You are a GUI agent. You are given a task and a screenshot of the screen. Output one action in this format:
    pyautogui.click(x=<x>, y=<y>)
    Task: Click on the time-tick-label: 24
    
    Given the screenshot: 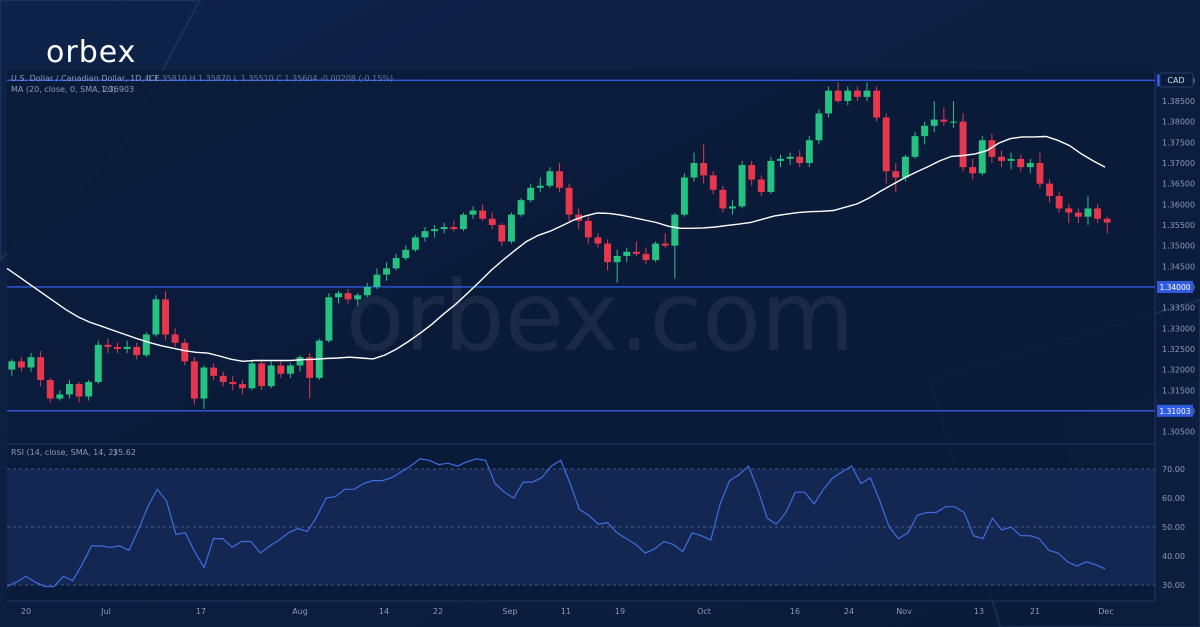 What is the action you would take?
    pyautogui.click(x=849, y=611)
    